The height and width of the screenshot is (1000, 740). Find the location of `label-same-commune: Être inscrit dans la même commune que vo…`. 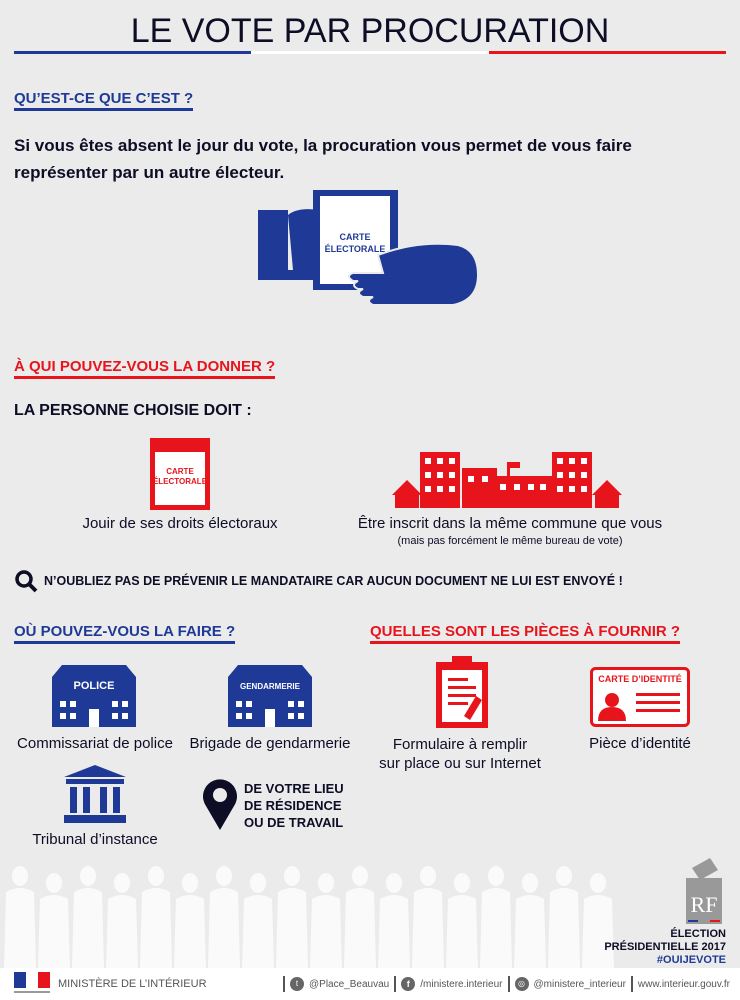

label-same-commune: Être inscrit dans la même commune que vo… is located at coordinates (510, 523).